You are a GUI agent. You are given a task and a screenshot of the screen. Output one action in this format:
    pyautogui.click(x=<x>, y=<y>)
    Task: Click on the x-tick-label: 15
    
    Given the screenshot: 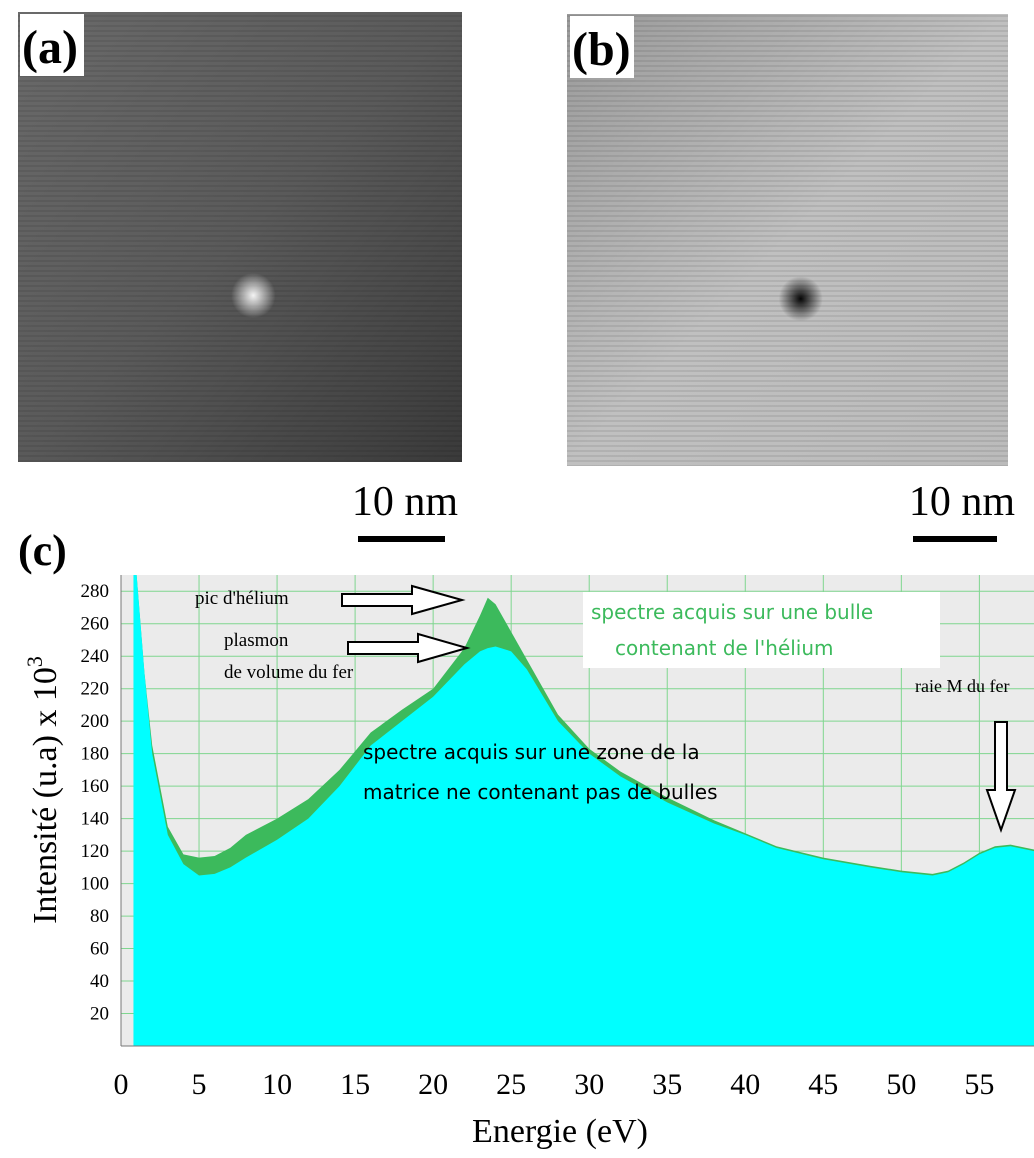 What is the action you would take?
    pyautogui.click(x=355, y=1084)
    